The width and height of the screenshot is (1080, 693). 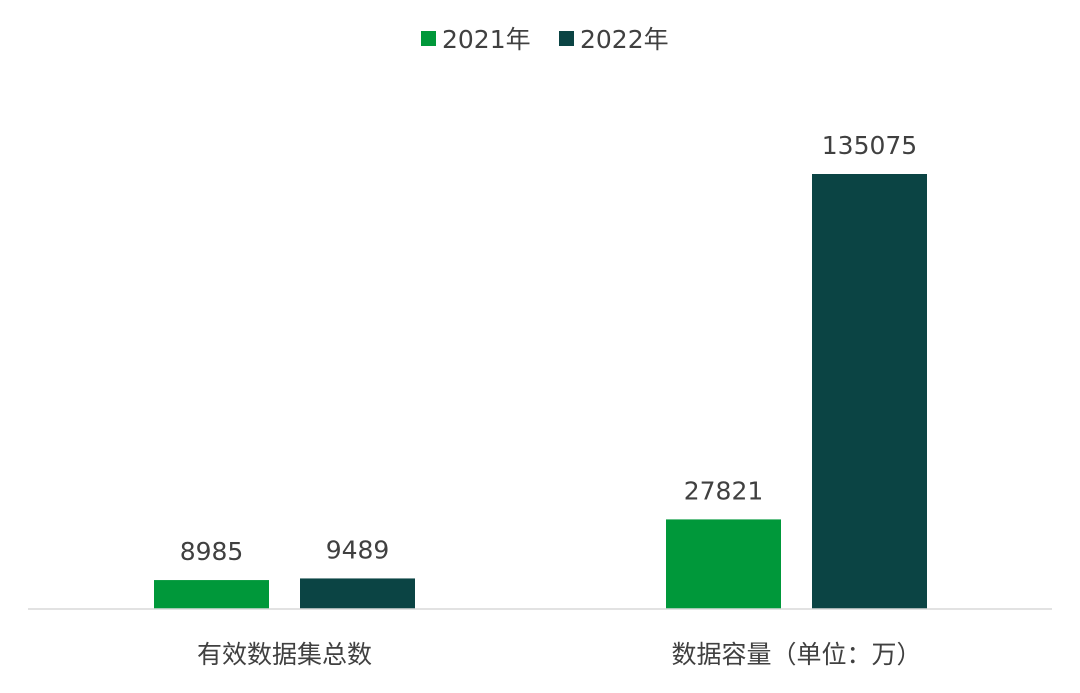 I want to click on legend: 2021年 2022年, so click(x=545, y=39).